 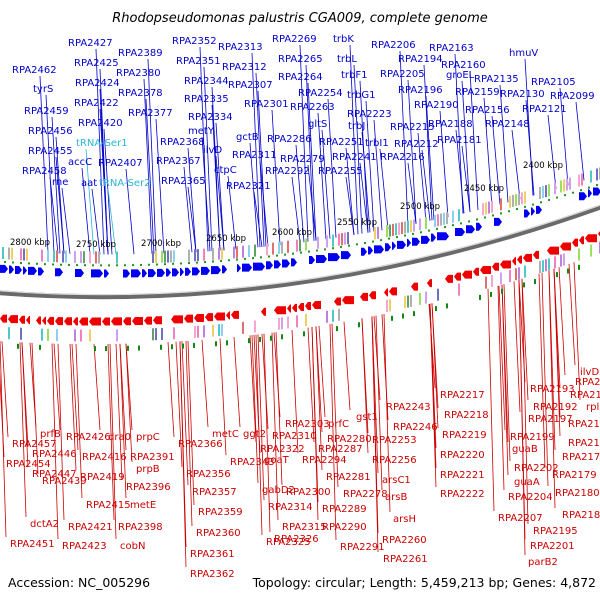 I want to click on reverse-gene-label: RPA2310, so click(x=294, y=436).